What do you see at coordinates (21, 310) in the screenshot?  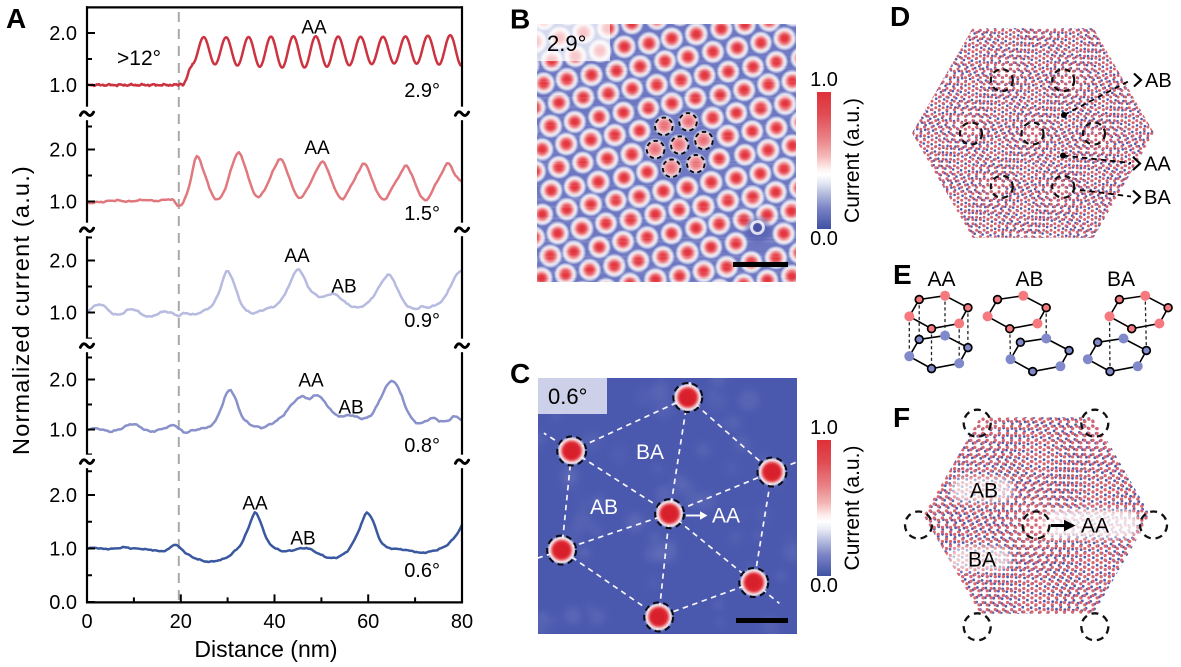 I see `svg-text: Normalized current (a.u.)` at bounding box center [21, 310].